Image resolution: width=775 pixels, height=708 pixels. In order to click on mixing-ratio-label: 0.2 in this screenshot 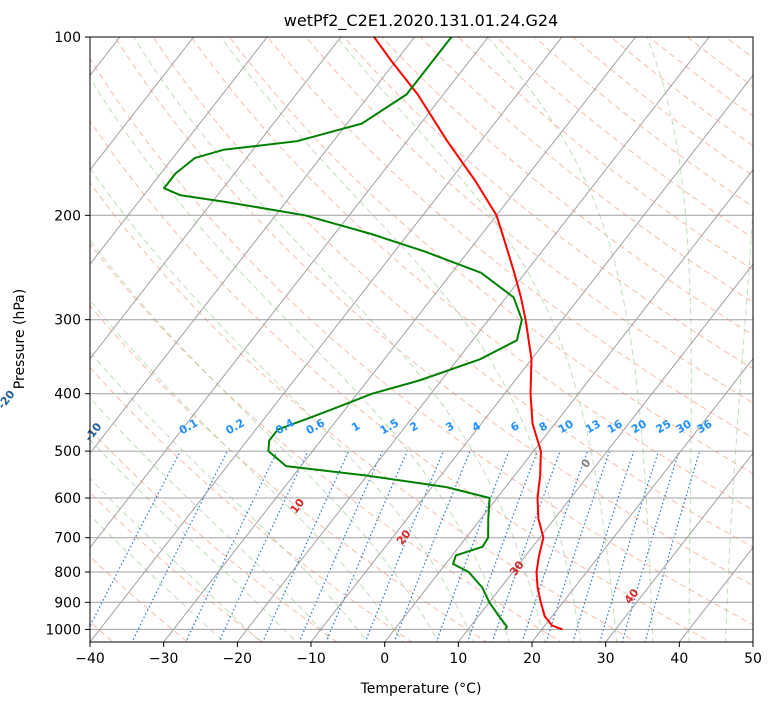, I will do `click(234, 426)`.